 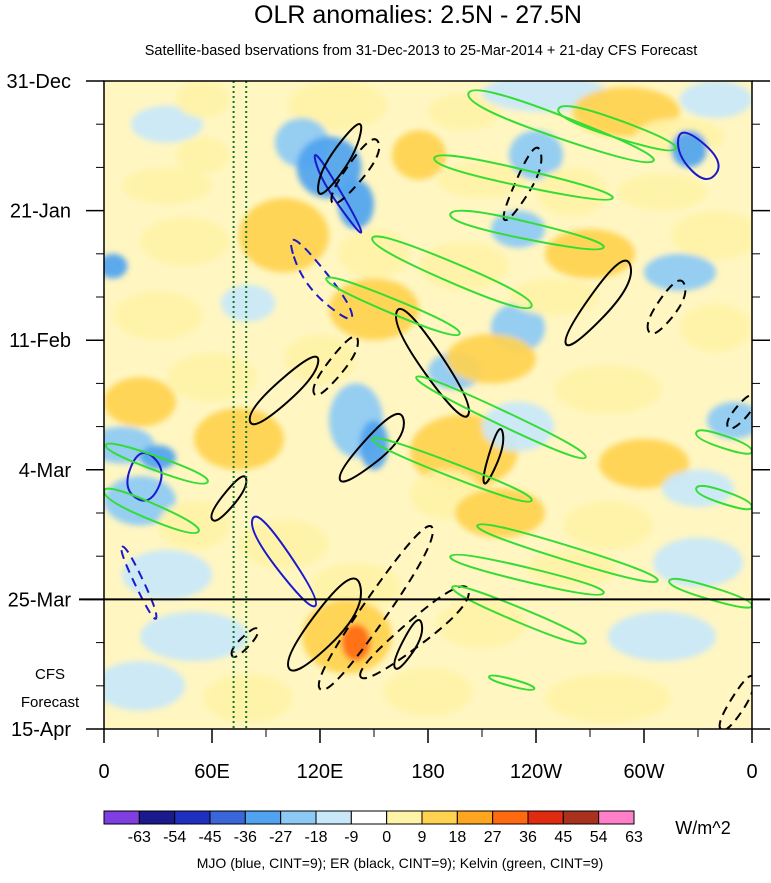 What do you see at coordinates (40, 341) in the screenshot?
I see `y-tick-label: 11-Feb` at bounding box center [40, 341].